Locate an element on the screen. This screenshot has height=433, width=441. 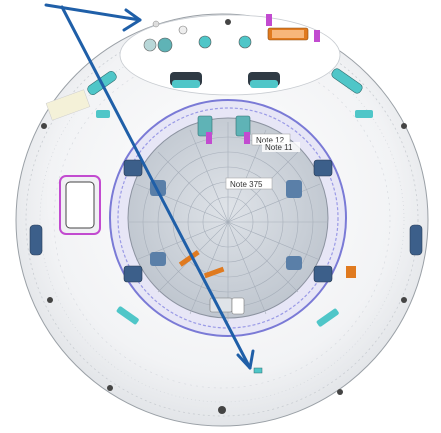
teal-hardware-top is located at coordinates (230, 93).